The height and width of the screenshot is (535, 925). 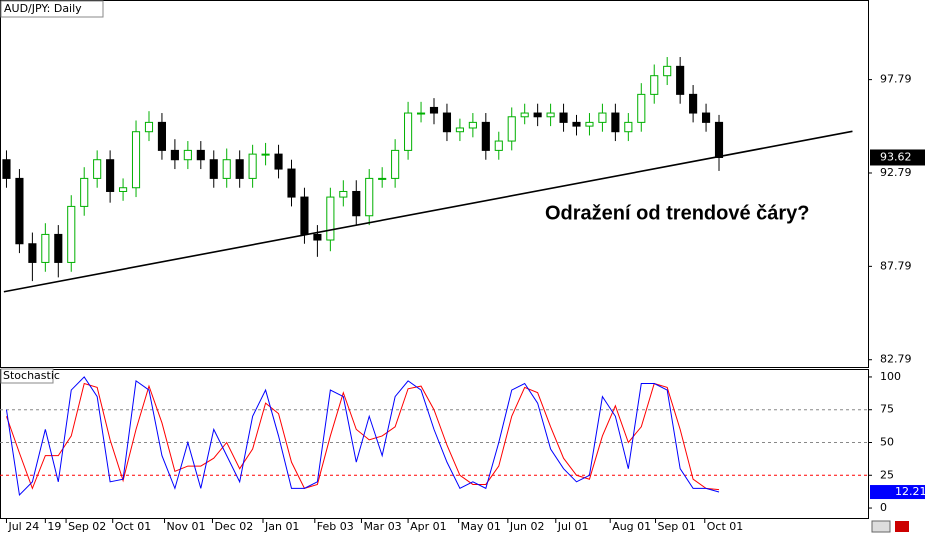 What do you see at coordinates (382, 526) in the screenshot?
I see `x-tick-label: Mar 03` at bounding box center [382, 526].